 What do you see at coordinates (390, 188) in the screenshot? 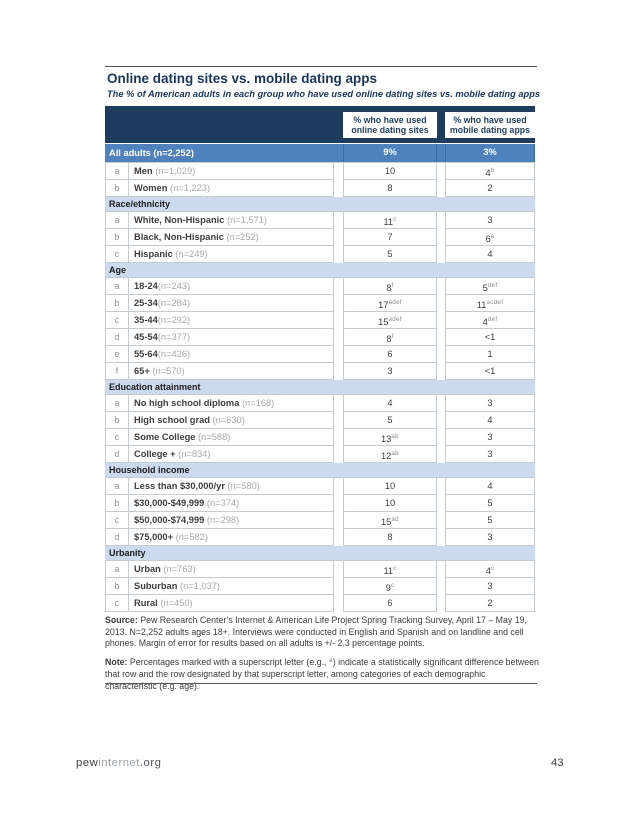
I see `value-text: 8` at bounding box center [390, 188].